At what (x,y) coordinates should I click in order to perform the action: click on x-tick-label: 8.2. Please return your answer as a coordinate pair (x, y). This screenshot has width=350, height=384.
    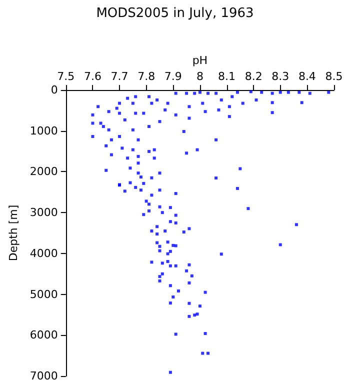
    Looking at the image, I should click on (253, 76).